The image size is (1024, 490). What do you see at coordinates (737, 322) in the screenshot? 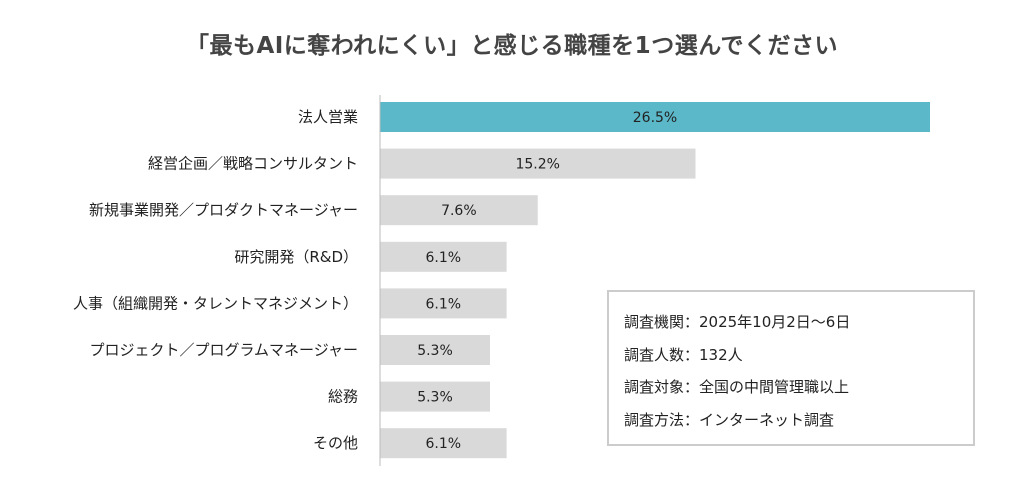
I see `survey-period: 調査機関：2025年10月2日〜6日` at bounding box center [737, 322].